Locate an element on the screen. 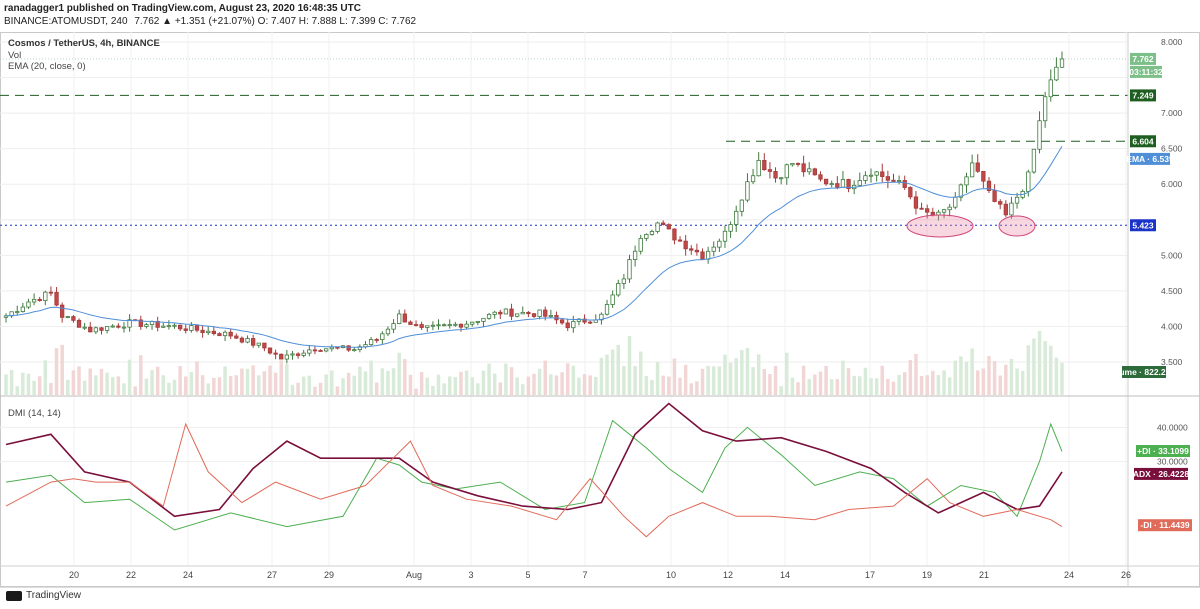 This screenshot has width=1200, height=609. level-tag-7249: 7.249 is located at coordinates (1143, 95).